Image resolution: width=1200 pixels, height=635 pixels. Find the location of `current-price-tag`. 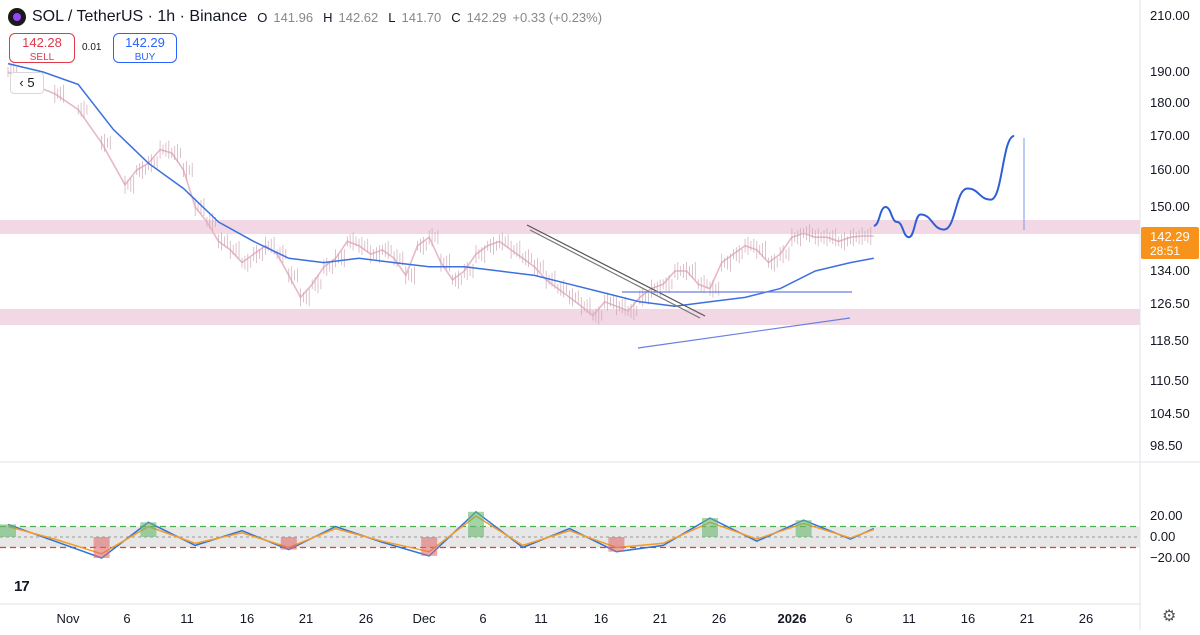

current-price-tag is located at coordinates (1170, 243).